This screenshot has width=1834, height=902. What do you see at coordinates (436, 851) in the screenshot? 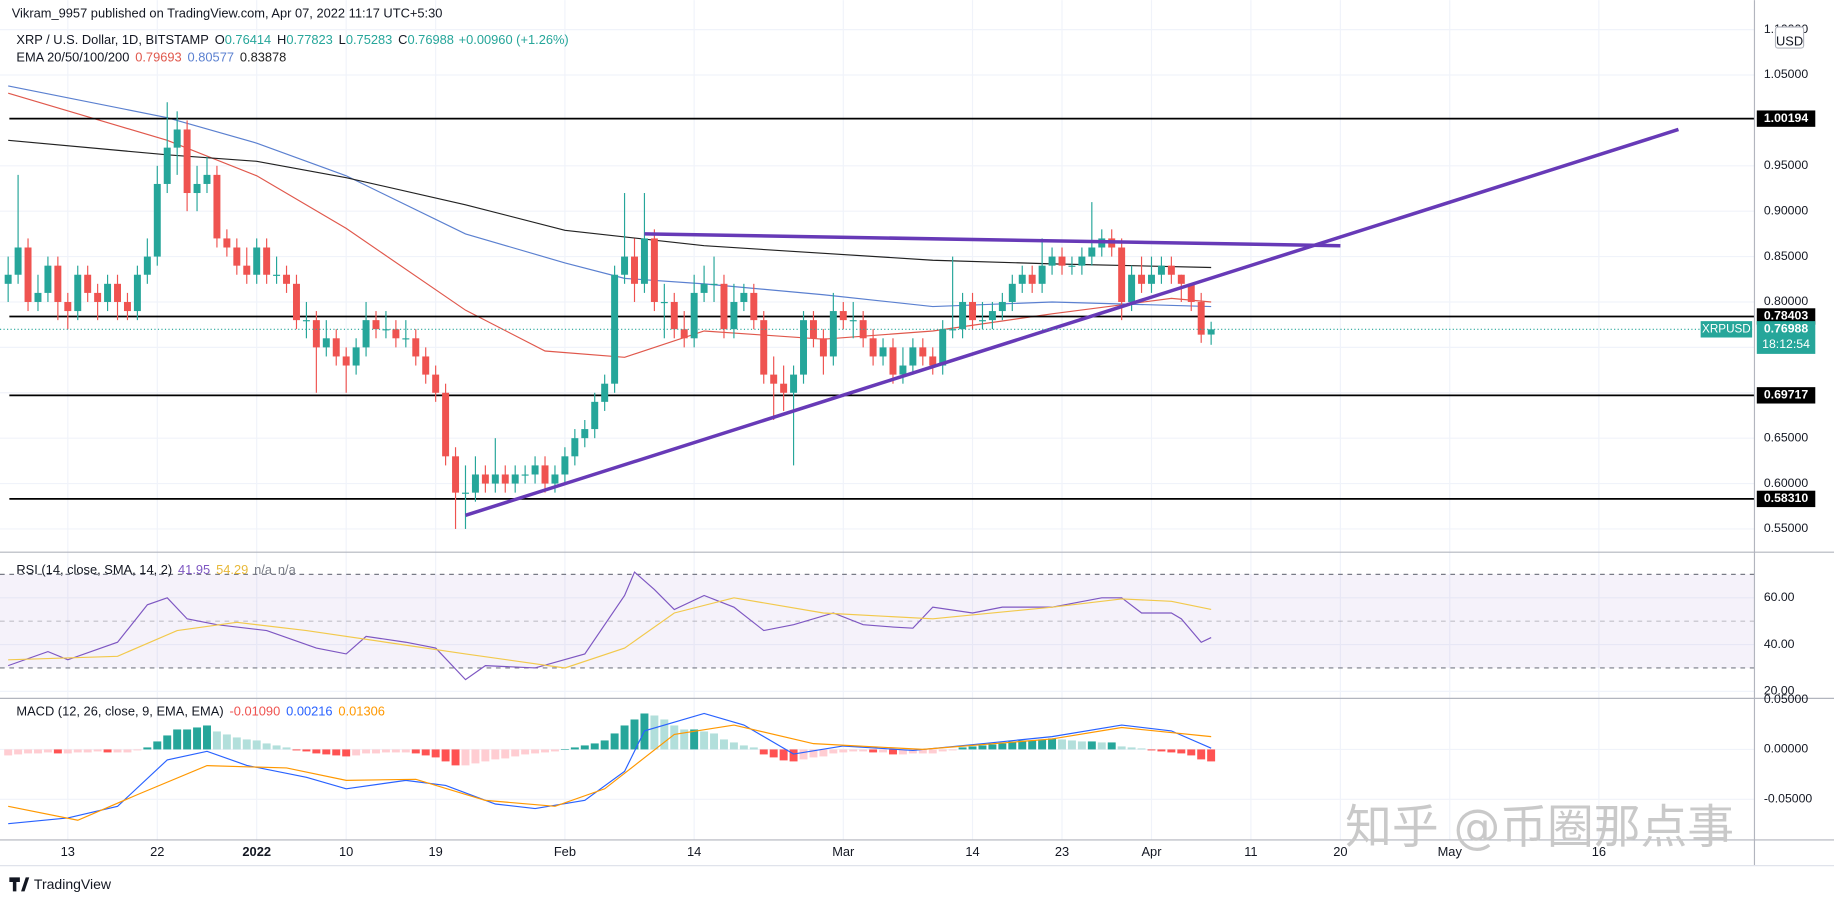
I see `x-tick-label: 19` at bounding box center [436, 851].